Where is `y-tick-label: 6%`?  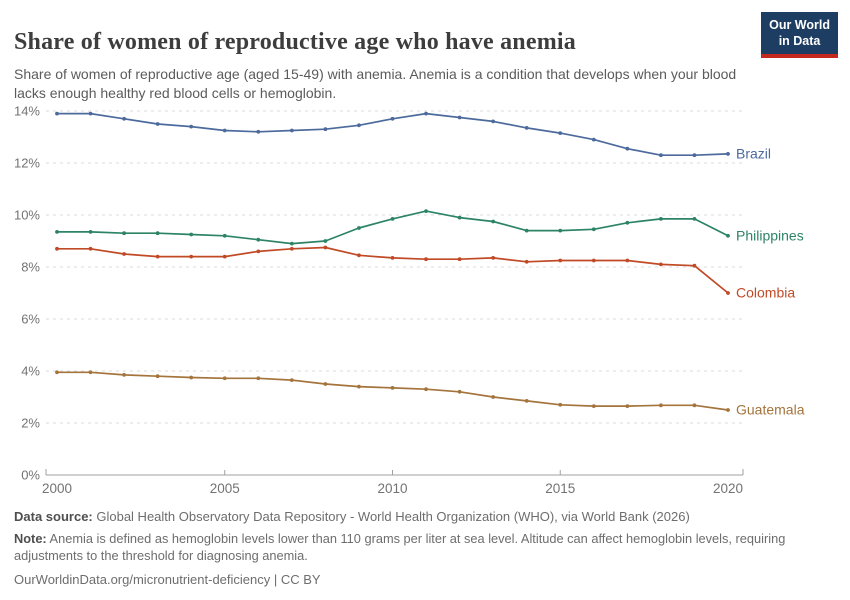
y-tick-label: 6% is located at coordinates (30, 319).